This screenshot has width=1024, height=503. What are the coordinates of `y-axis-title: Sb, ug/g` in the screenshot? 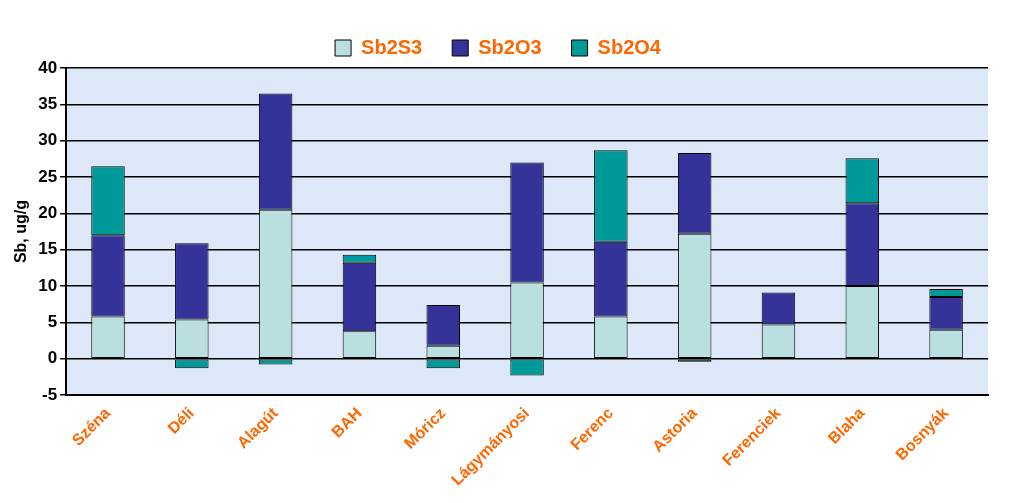 It's located at (21, 232).